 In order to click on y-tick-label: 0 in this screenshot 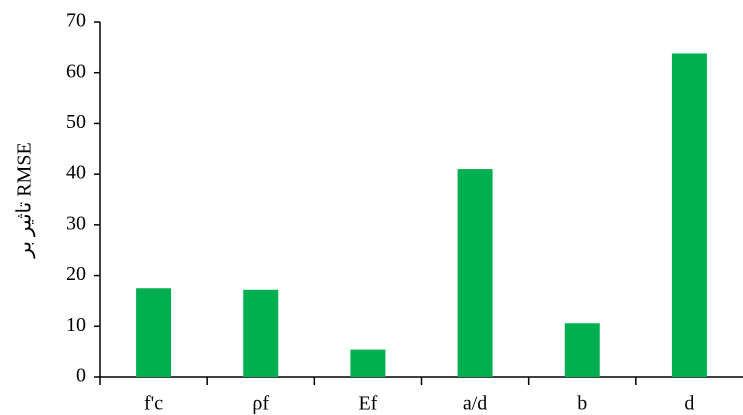, I will do `click(81, 376)`.